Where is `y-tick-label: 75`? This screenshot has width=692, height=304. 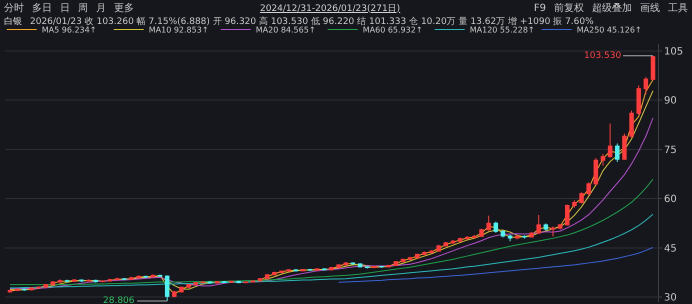 y-tick-label: 75 is located at coordinates (670, 150).